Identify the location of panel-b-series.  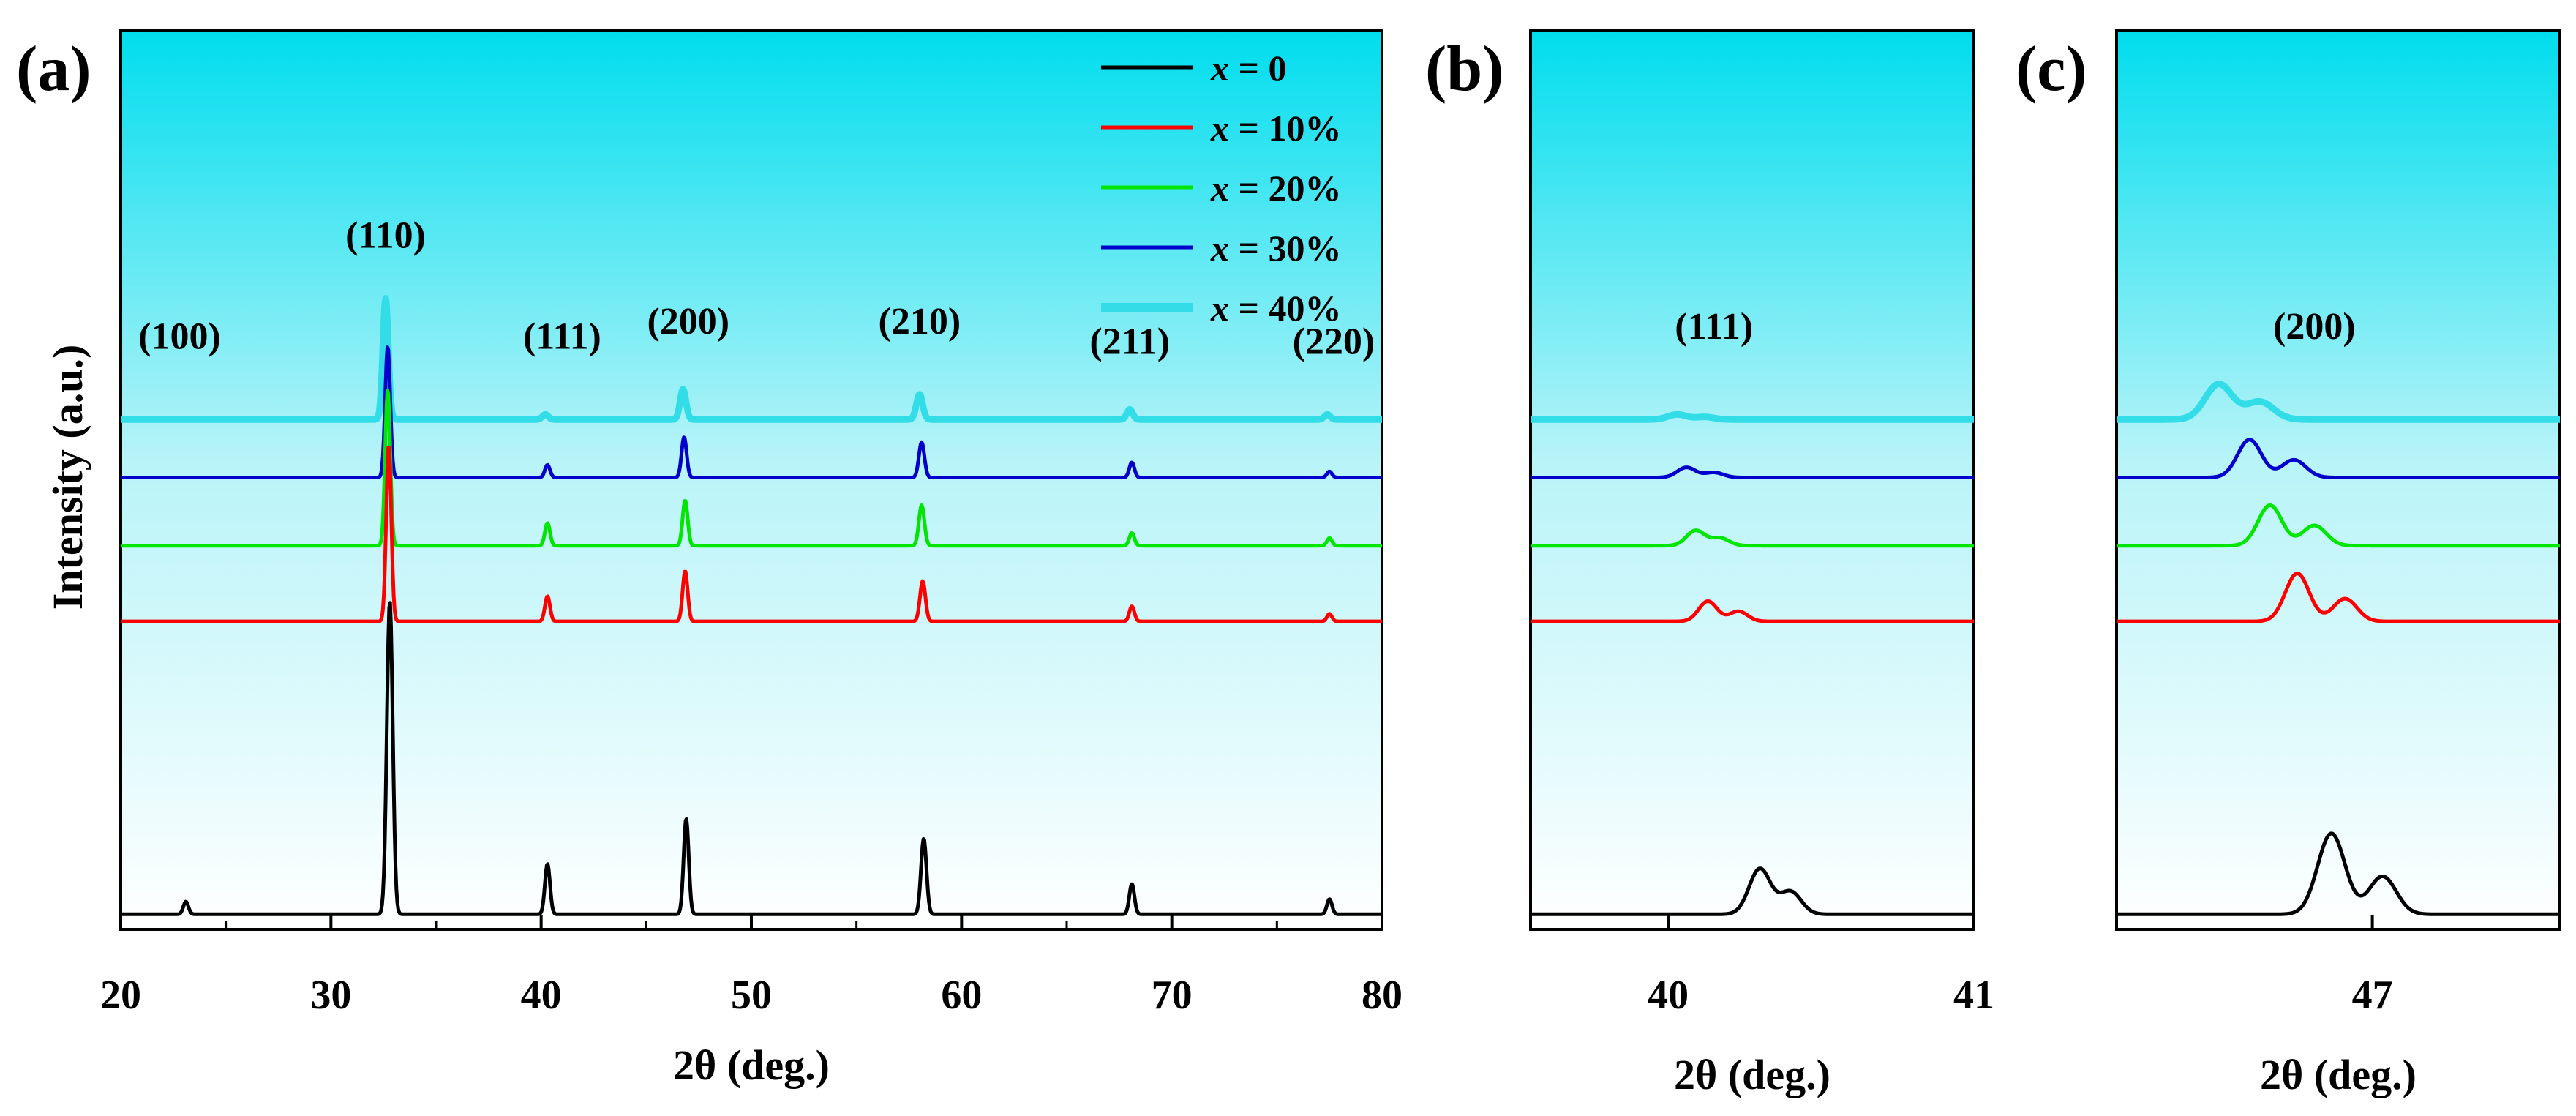
(1753, 663).